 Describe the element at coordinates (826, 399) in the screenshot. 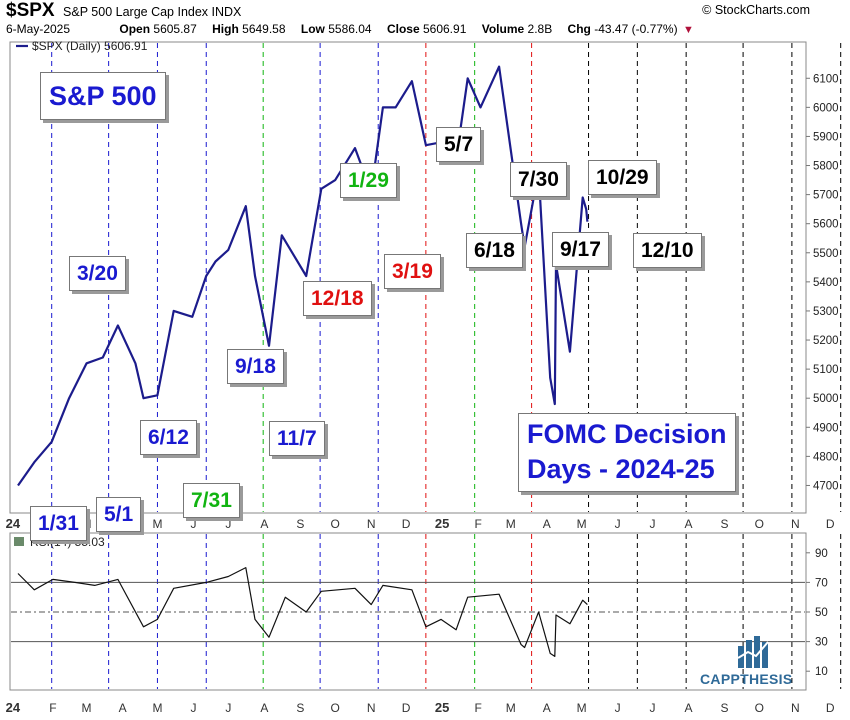

I see `price-tick-label: 5000` at that location.